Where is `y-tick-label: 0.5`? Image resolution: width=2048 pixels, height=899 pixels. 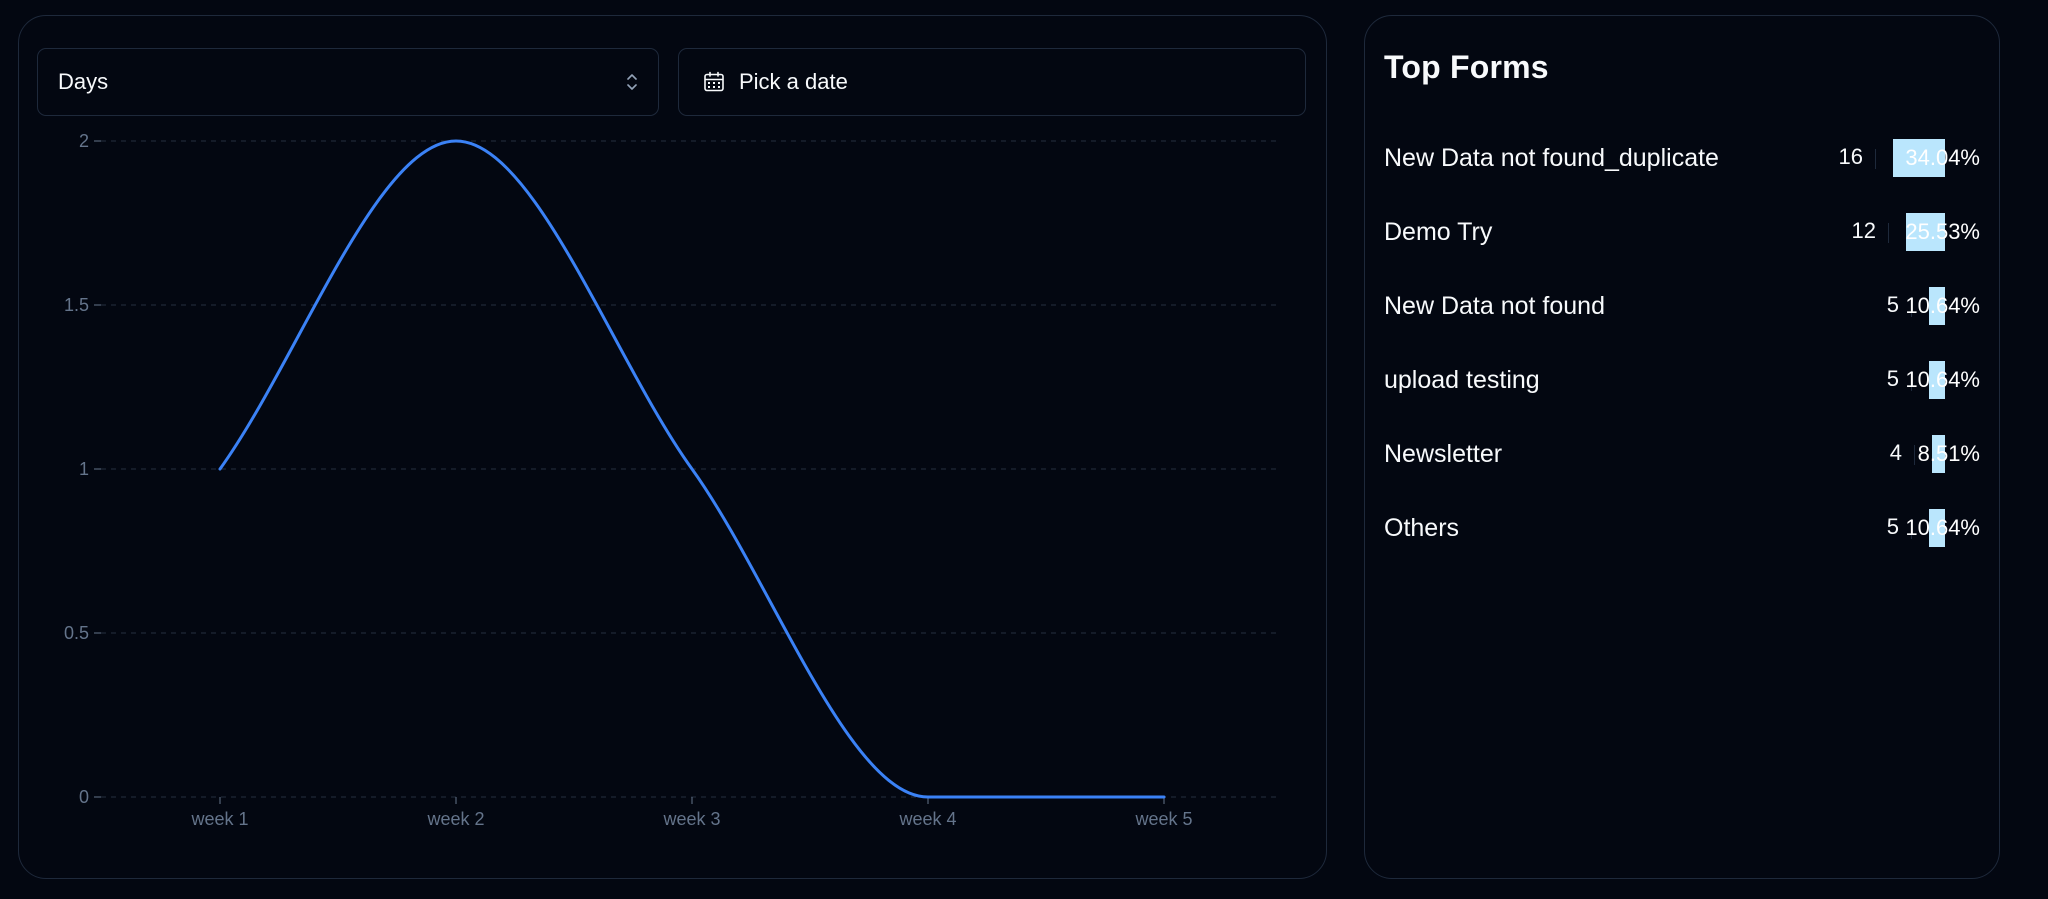
y-tick-label: 0.5 is located at coordinates (76, 633).